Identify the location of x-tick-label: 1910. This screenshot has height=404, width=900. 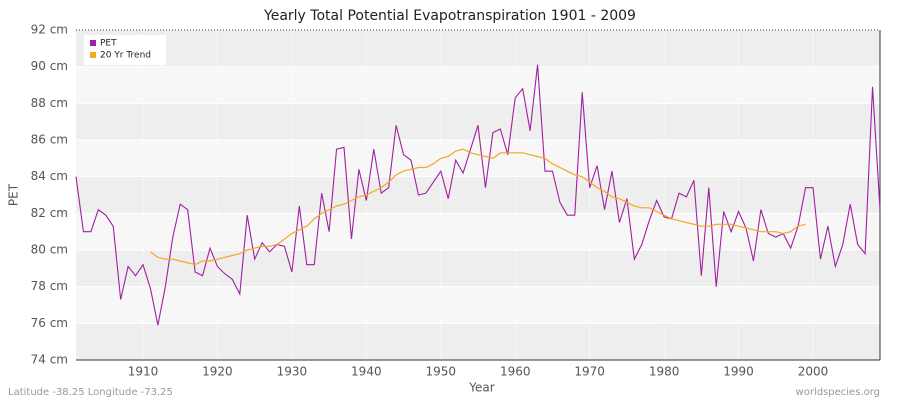
(143, 372).